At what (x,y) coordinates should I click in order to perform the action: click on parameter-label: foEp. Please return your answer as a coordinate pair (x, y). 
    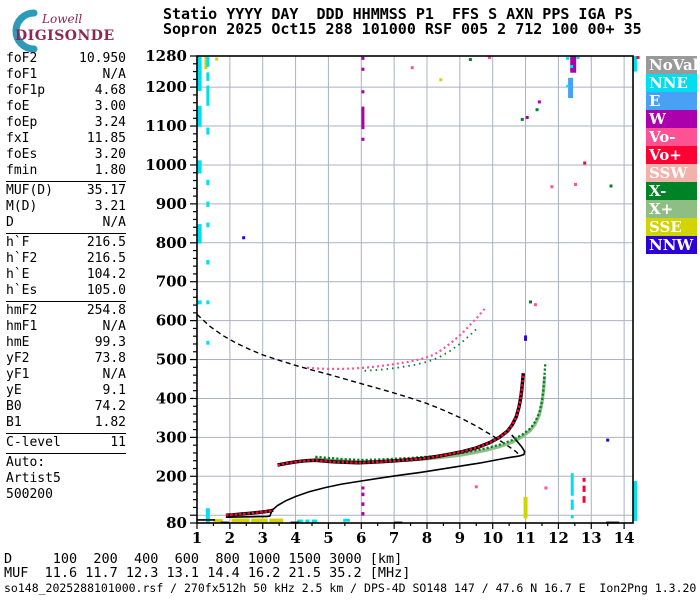
    Looking at the image, I should click on (22, 122).